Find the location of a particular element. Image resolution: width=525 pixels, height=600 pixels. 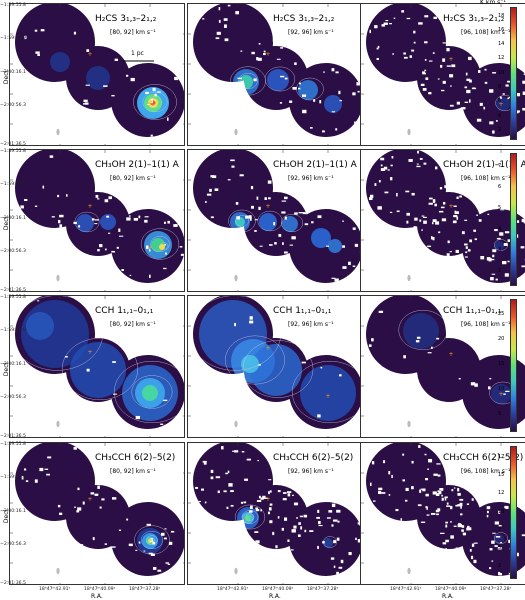

intensity-map is located at coordinates (443, 513).